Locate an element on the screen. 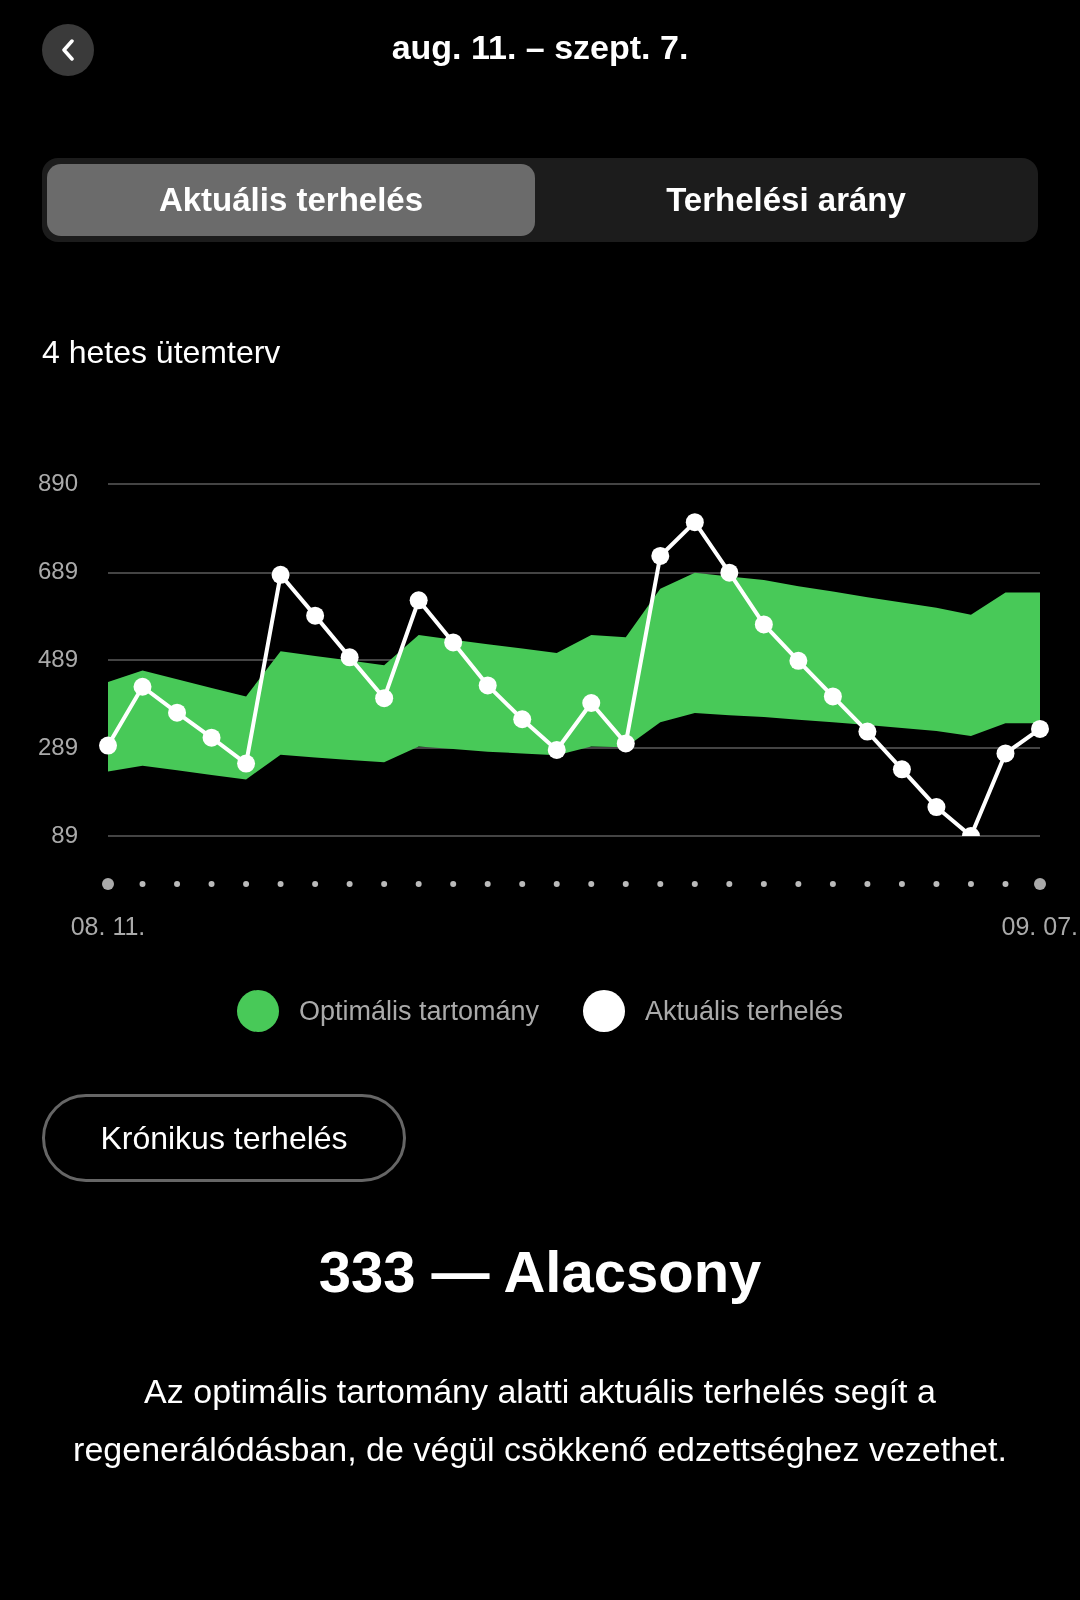 The width and height of the screenshot is (1080, 1600). chart-subtitle: 4 hetes ütemterv is located at coordinates (161, 352).